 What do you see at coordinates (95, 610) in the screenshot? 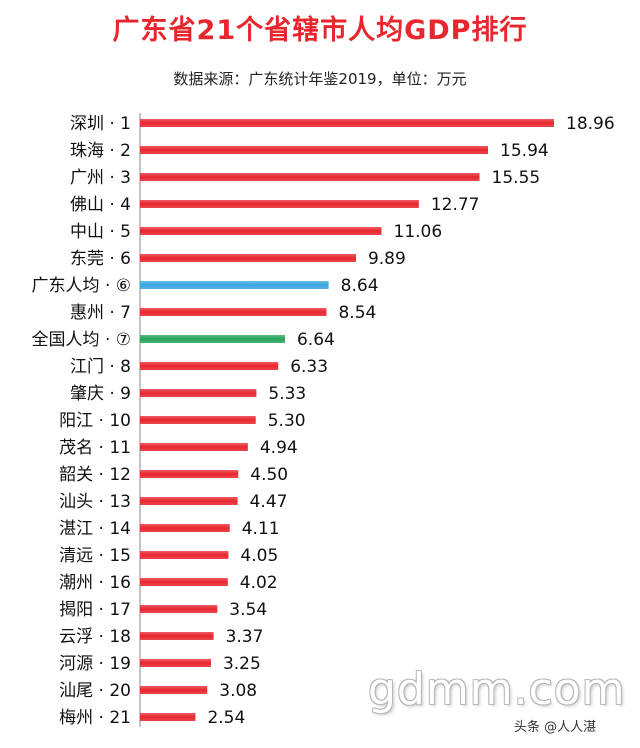
I see `category-label: 揭阳 · 17` at bounding box center [95, 610].